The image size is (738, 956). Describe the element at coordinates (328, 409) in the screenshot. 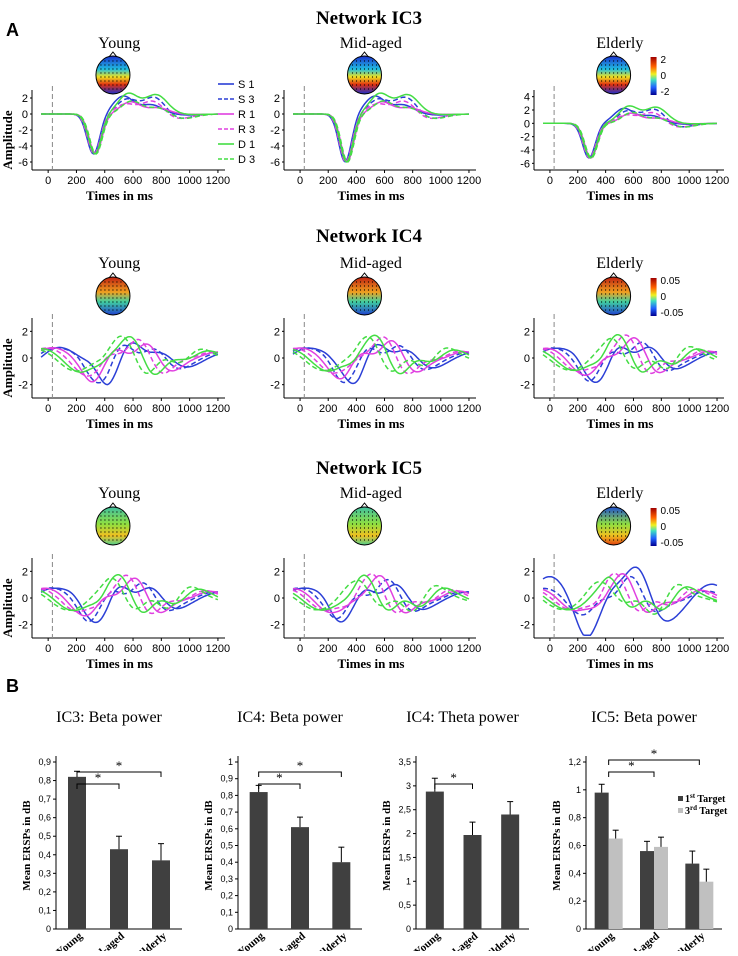

I see `x-tick-label: 200` at that location.